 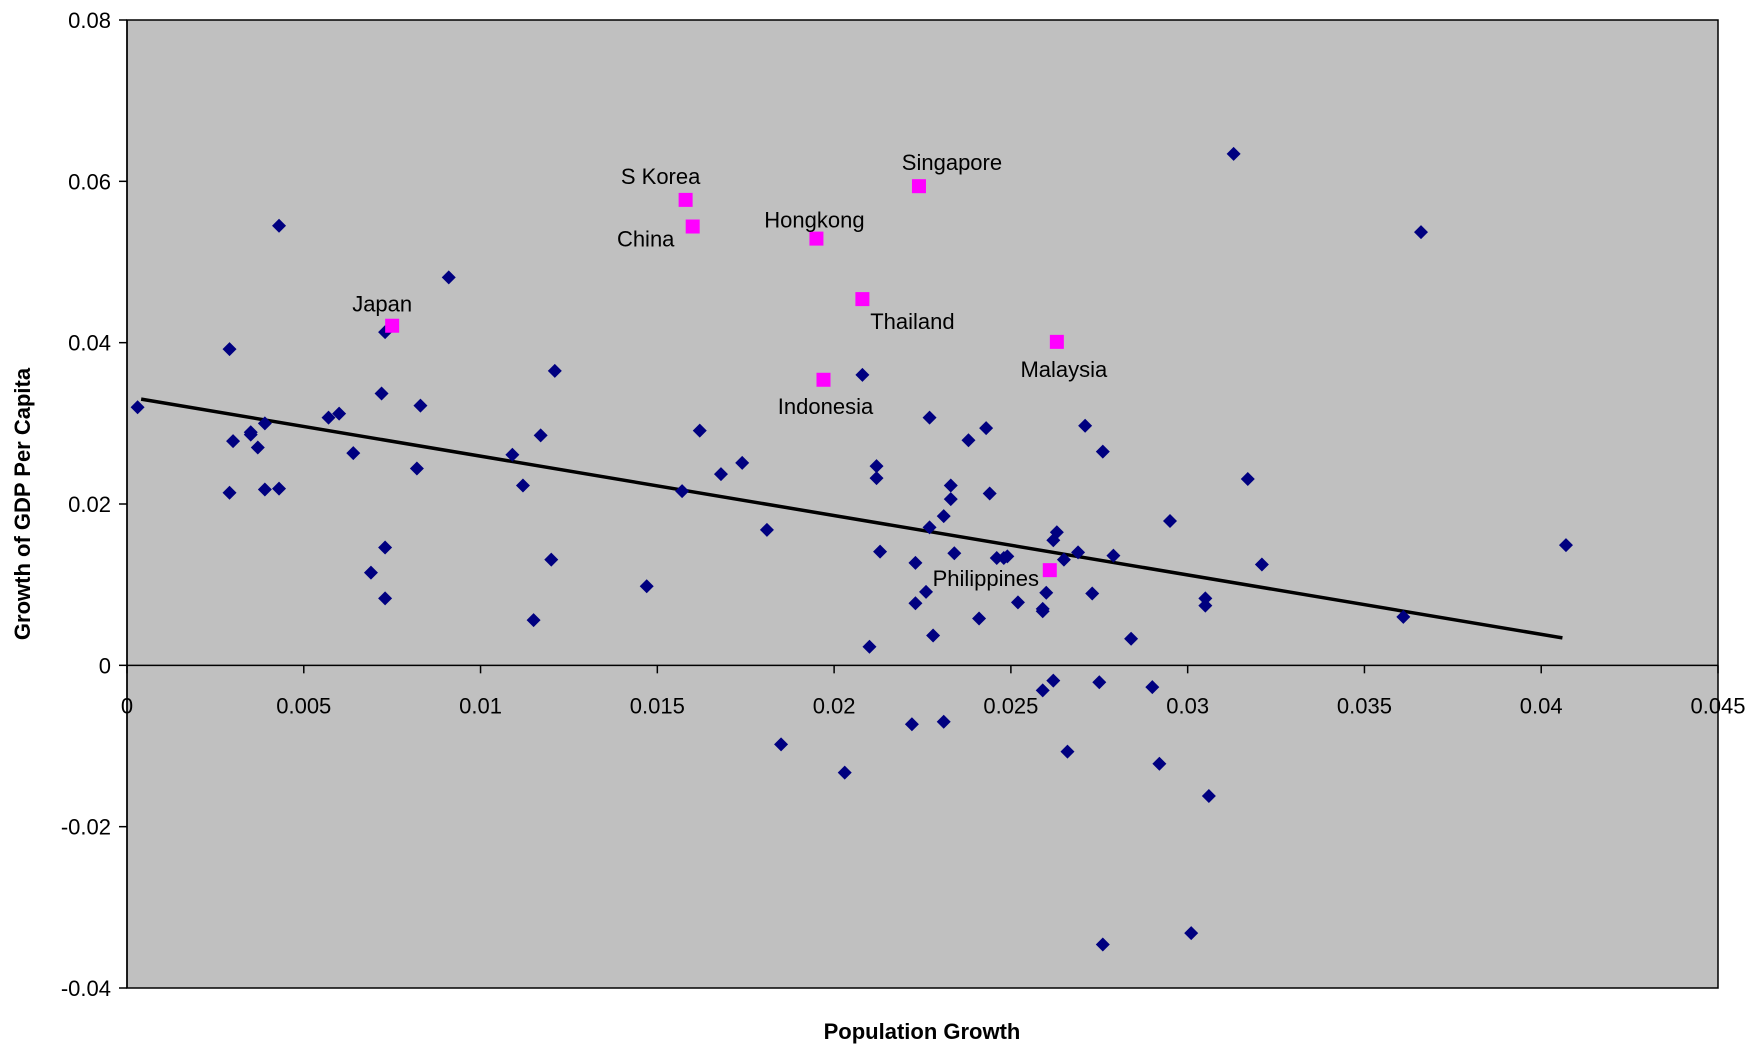 What do you see at coordinates (1064, 369) in the screenshot?
I see `point-label-malaysia: Malaysia` at bounding box center [1064, 369].